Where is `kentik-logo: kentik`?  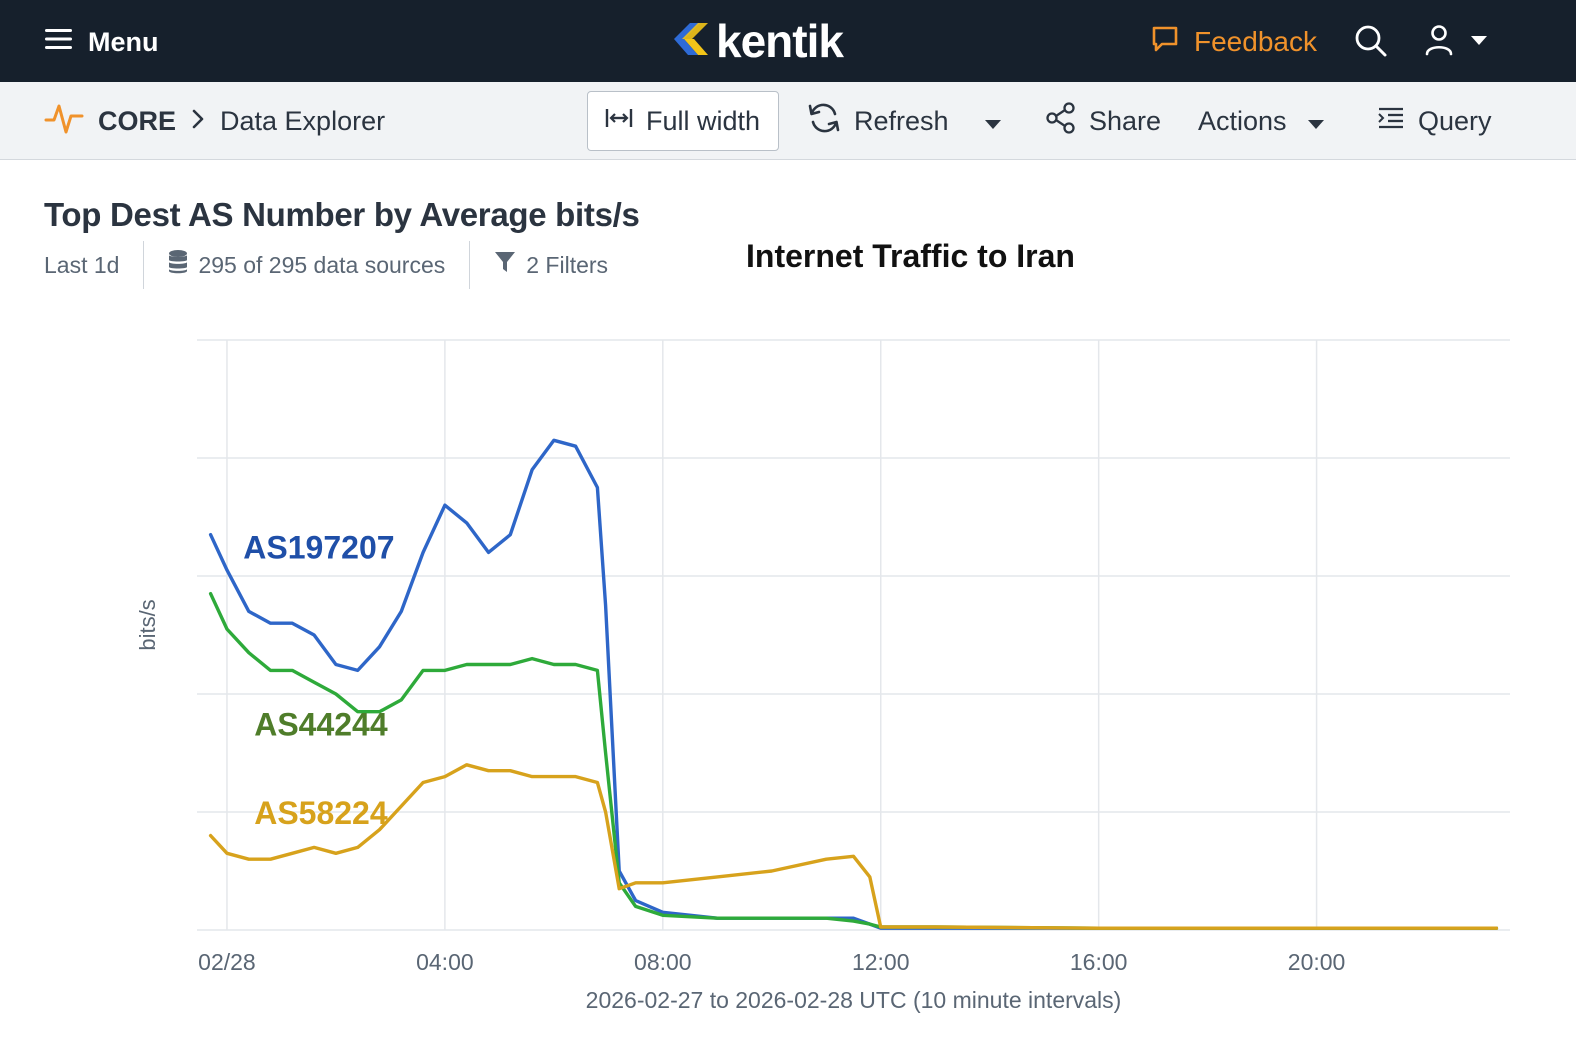
kentik-logo: kentik is located at coordinates (756, 41).